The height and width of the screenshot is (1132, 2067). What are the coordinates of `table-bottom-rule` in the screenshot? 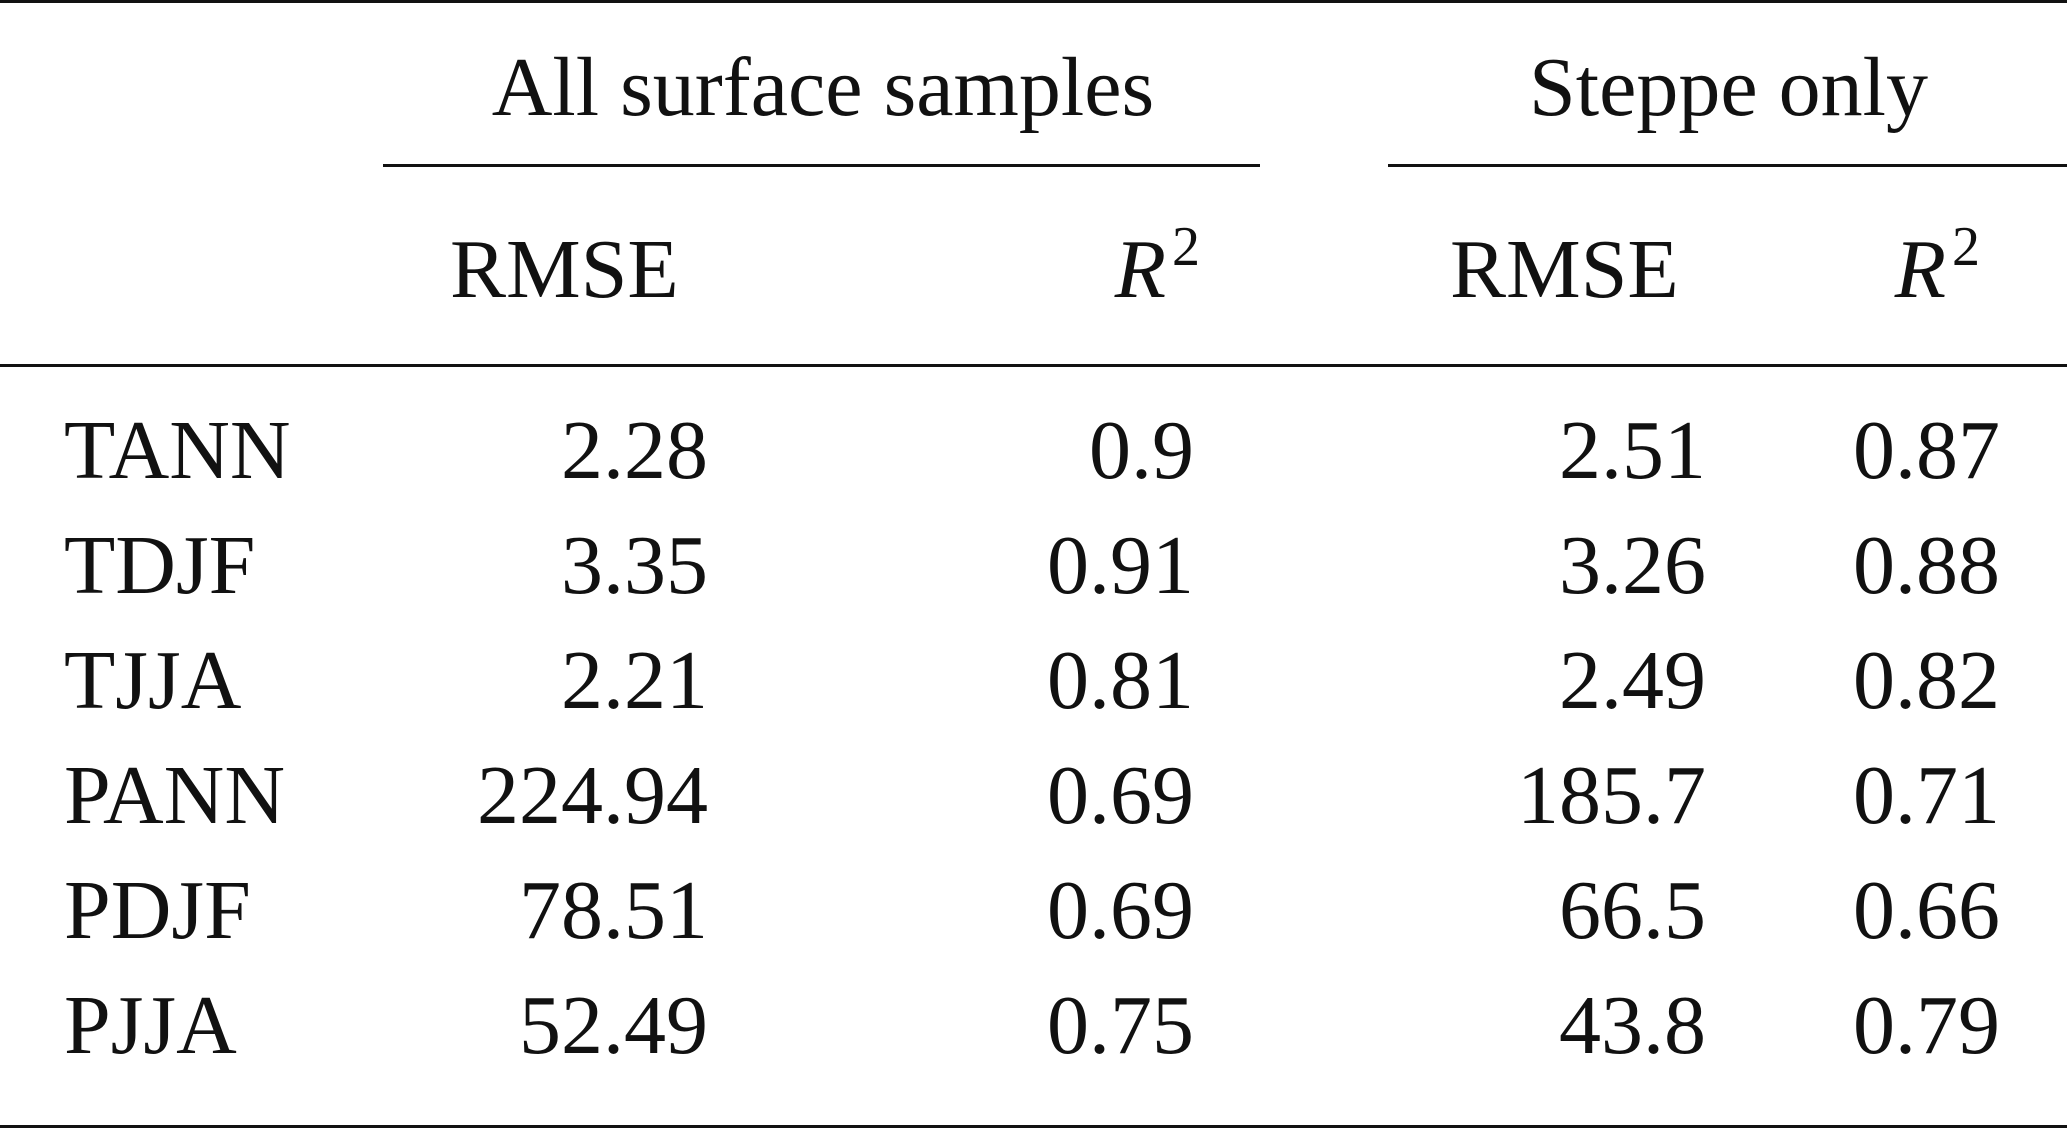 It's located at (1033, 1126).